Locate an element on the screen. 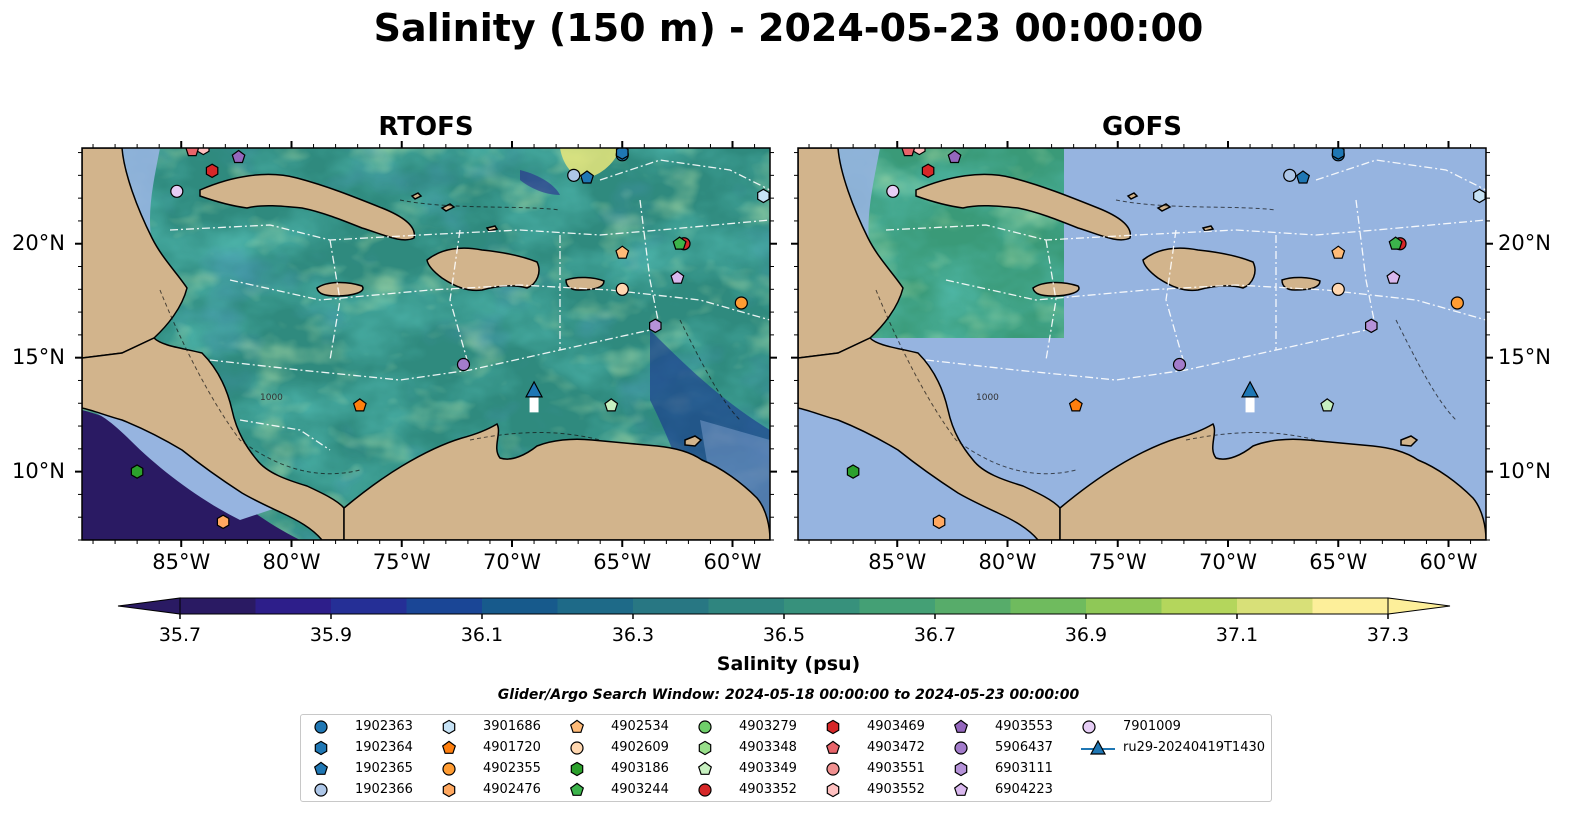 The height and width of the screenshot is (827, 1577). lon-tick-label: 85°W is located at coordinates (181, 562).